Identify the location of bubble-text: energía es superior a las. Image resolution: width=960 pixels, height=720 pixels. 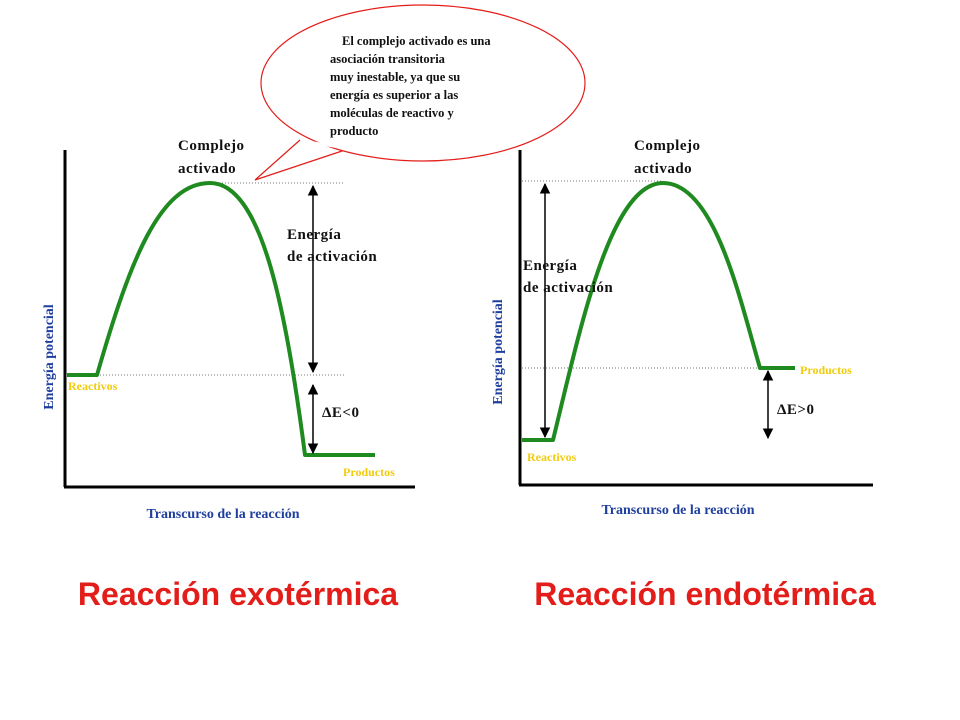
(394, 95).